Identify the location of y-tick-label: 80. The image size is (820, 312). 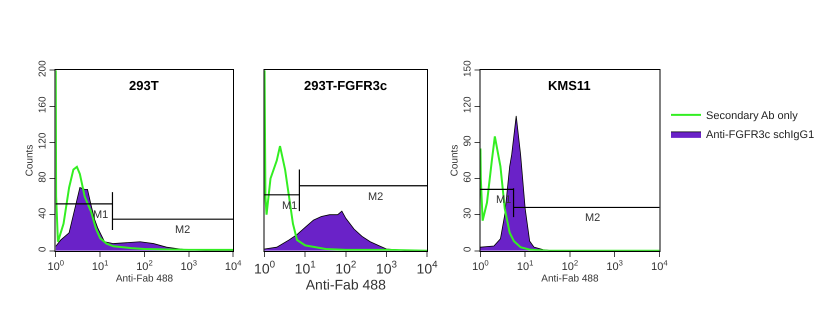
(43, 177).